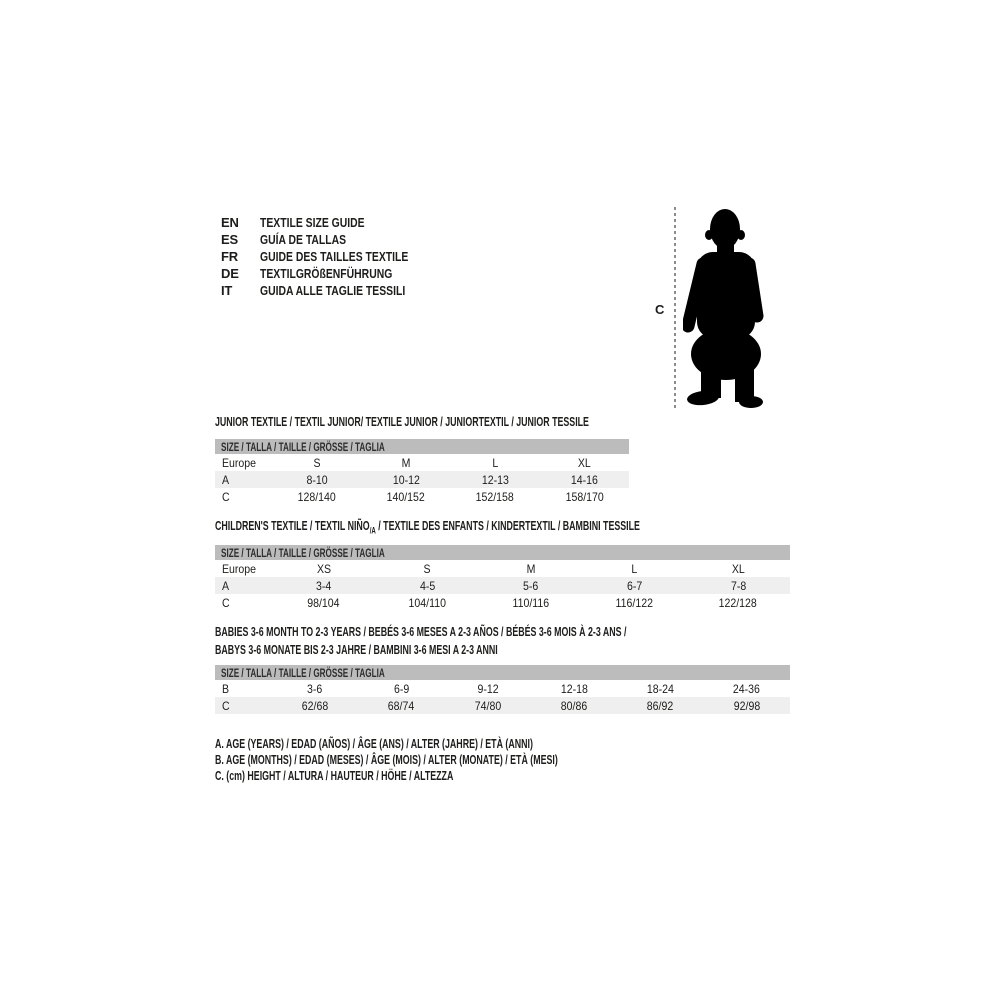 This screenshot has height=1000, width=1000. I want to click on table-cell: 5-6, so click(531, 585).